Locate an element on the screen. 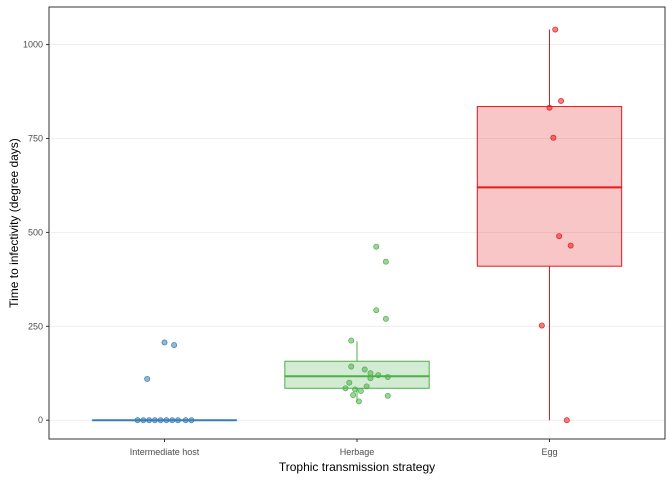 The height and width of the screenshot is (480, 672). y-tick-label-0: 0 is located at coordinates (40, 420).